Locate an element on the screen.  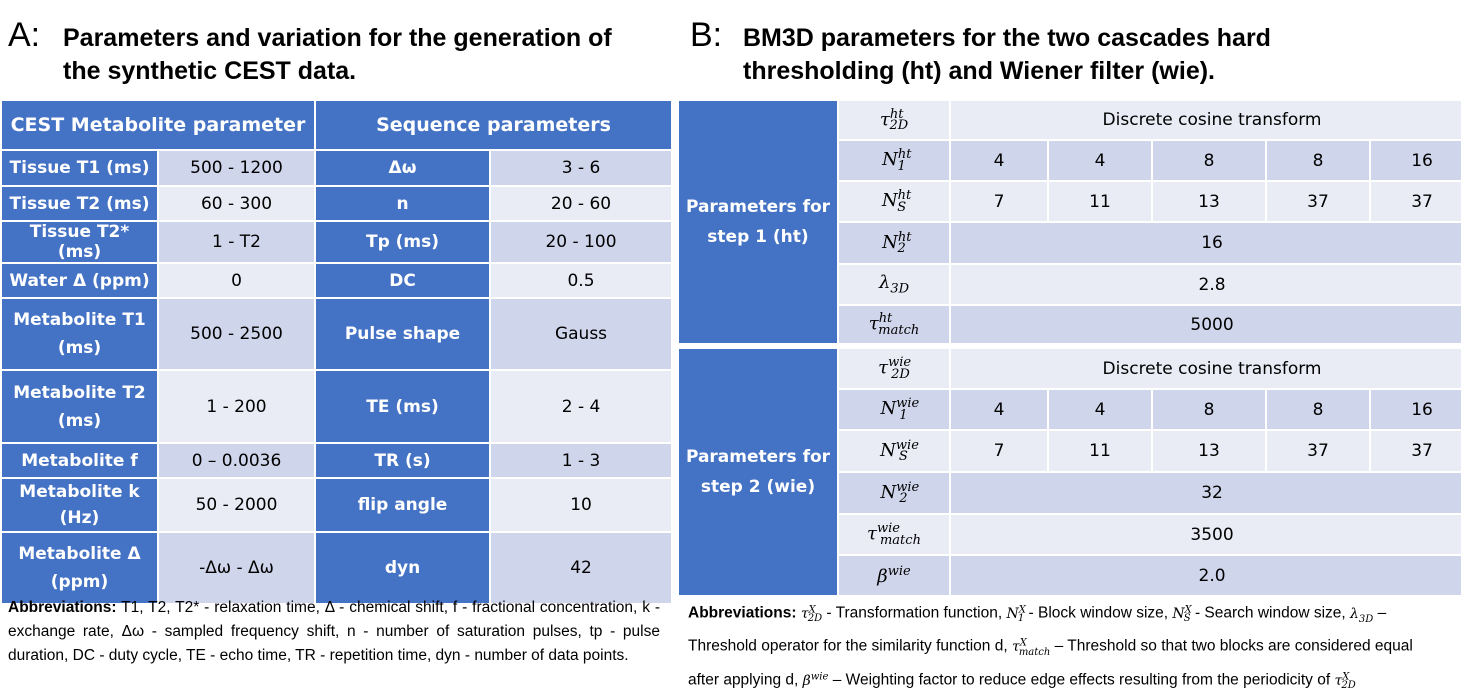
beta-wie-symbol: βwie is located at coordinates (894, 575).